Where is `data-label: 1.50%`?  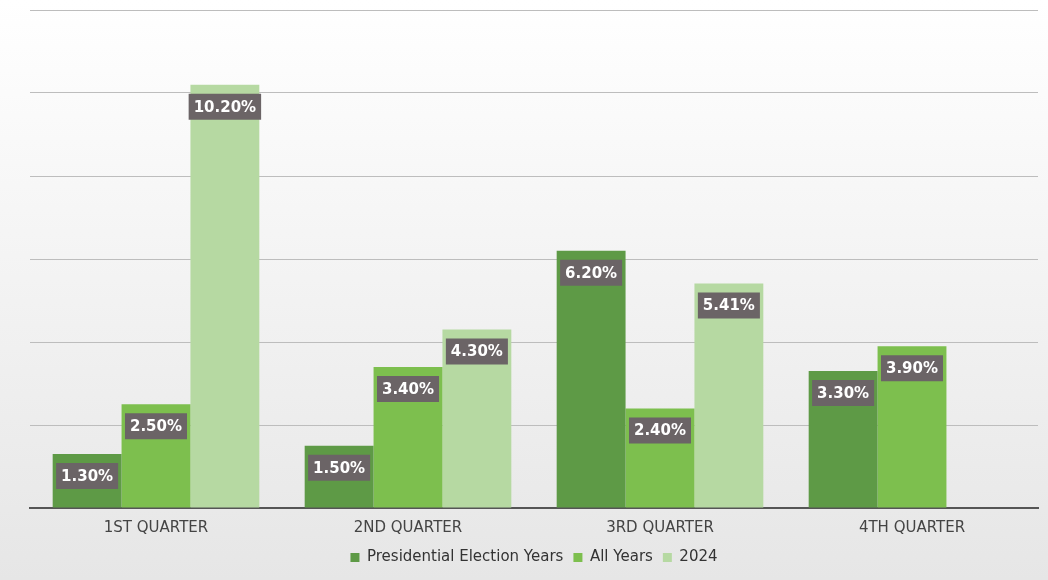
data-label: 1.50% is located at coordinates (339, 467).